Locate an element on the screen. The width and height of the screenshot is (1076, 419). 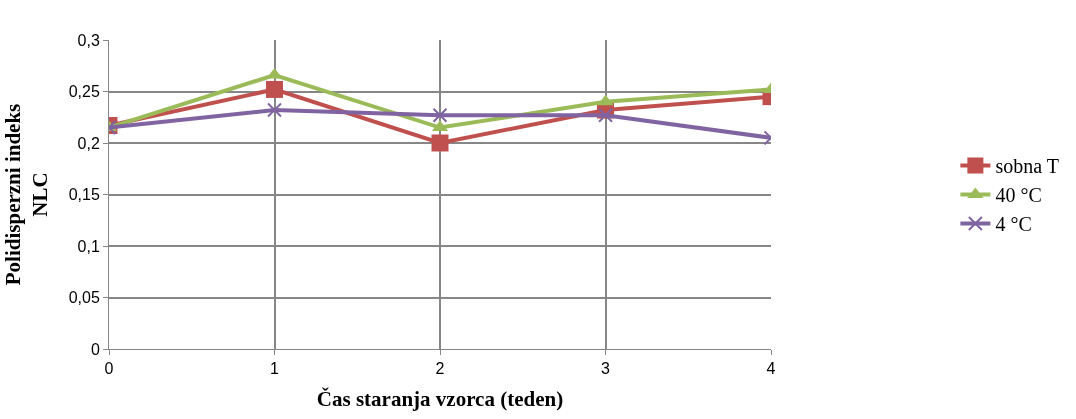
y-tick-label: 0,15 is located at coordinates (84, 195).